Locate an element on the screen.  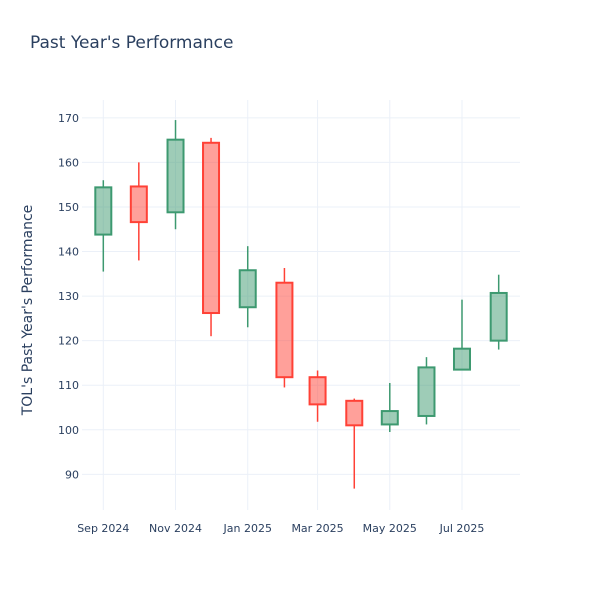
x-tick-label: Sep 2024 is located at coordinates (103, 528).